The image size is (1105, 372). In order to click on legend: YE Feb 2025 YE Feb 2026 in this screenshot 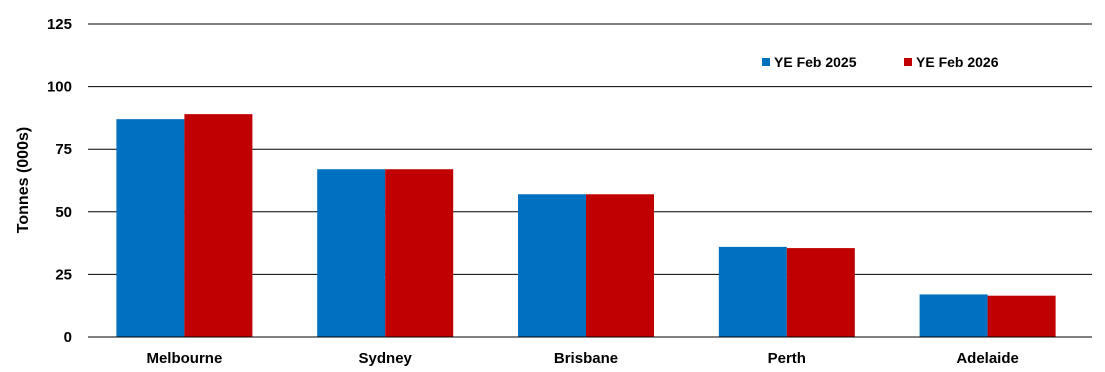, I will do `click(880, 62)`.